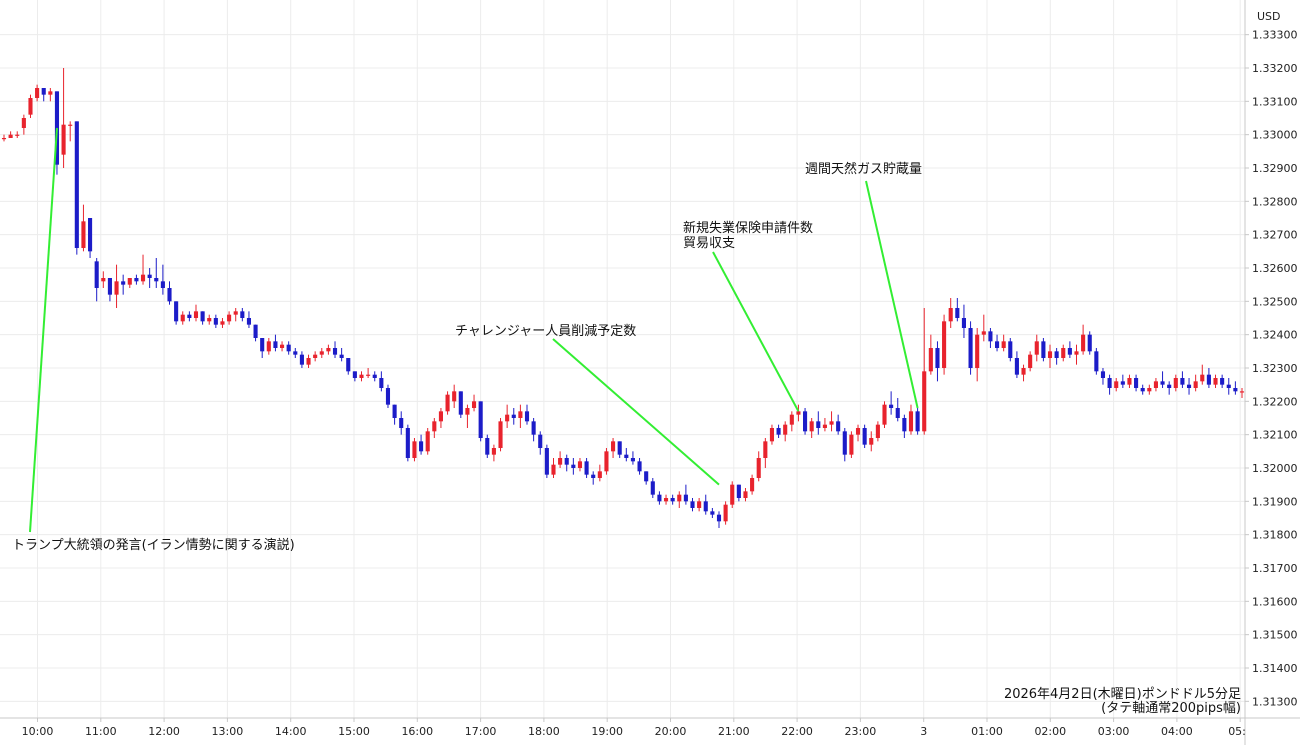 This screenshot has height=745, width=1300. What do you see at coordinates (1171, 708) in the screenshot?
I see `chart-caption-line2: (タテ軸通常200pips幅)` at bounding box center [1171, 708].